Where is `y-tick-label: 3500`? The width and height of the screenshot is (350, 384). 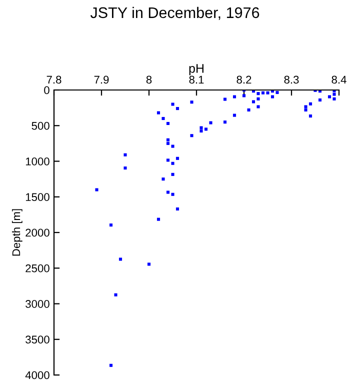 y-tick-label: 3500 is located at coordinates (38, 340).